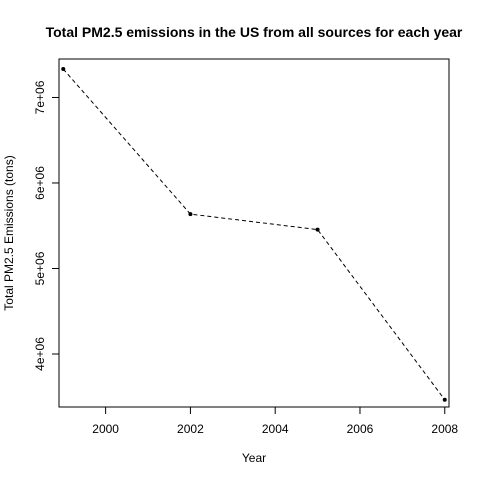 This screenshot has width=480, height=480. I want to click on y-axis-label: Total PM2.5 Emissions (tons), so click(9, 232).